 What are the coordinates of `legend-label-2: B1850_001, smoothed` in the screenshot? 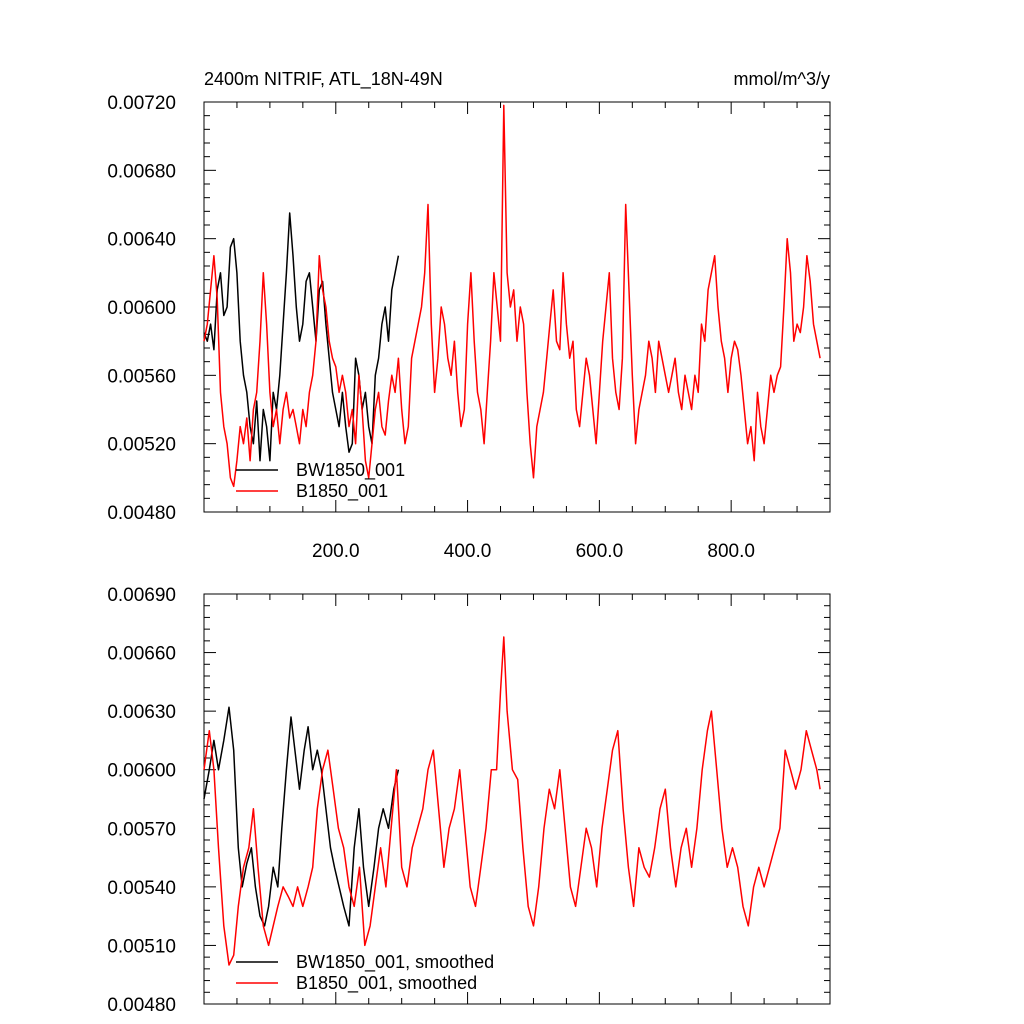 It's located at (386, 983).